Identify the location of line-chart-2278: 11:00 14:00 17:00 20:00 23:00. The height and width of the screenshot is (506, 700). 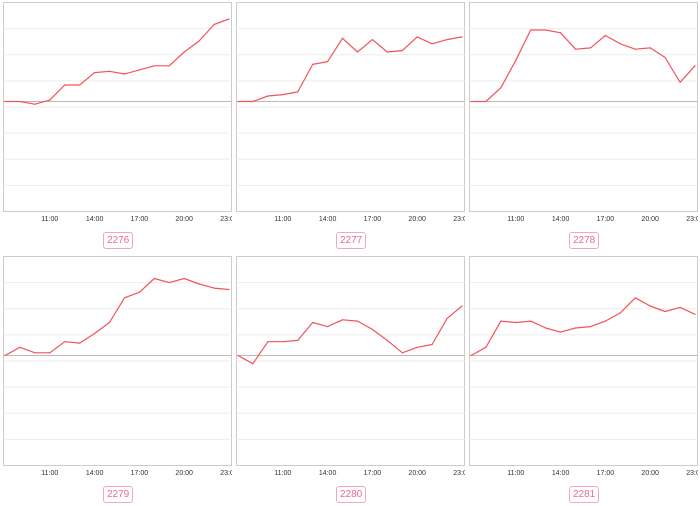
(583, 112).